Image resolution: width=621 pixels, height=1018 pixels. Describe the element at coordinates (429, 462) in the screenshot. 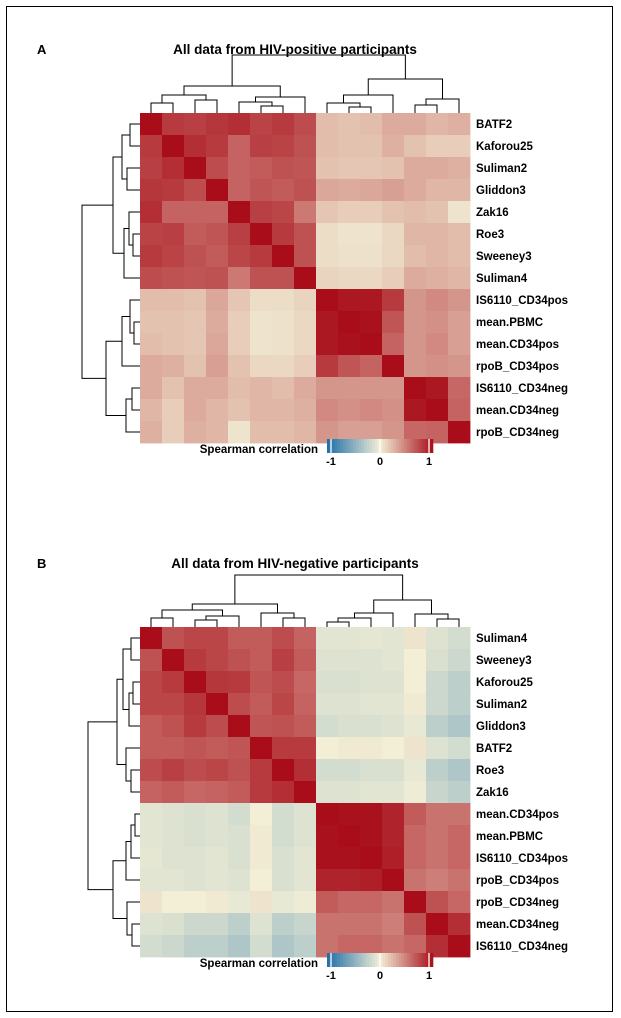

I see `scale-tick-label: 1` at that location.